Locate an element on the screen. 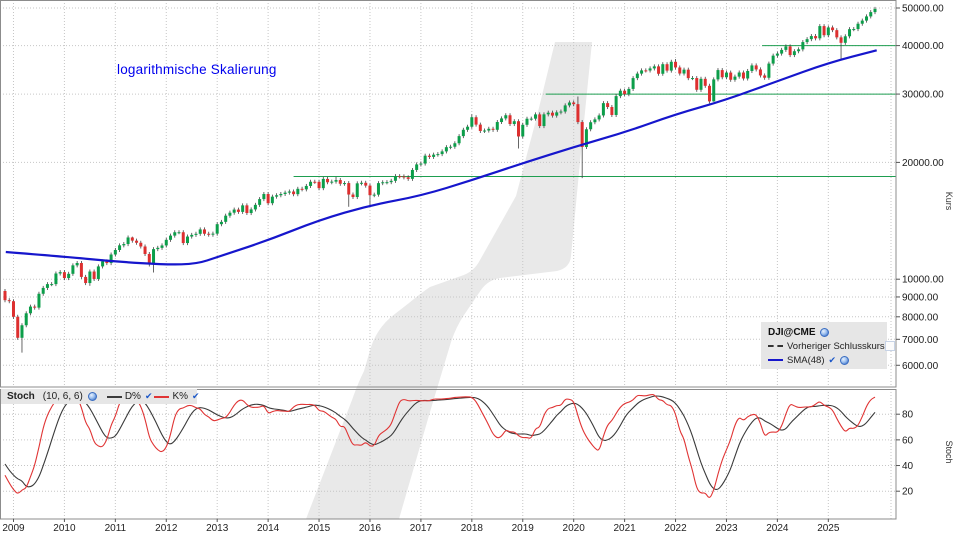 This screenshot has height=540, width=960. svg-text: 10000.00 is located at coordinates (923, 280).